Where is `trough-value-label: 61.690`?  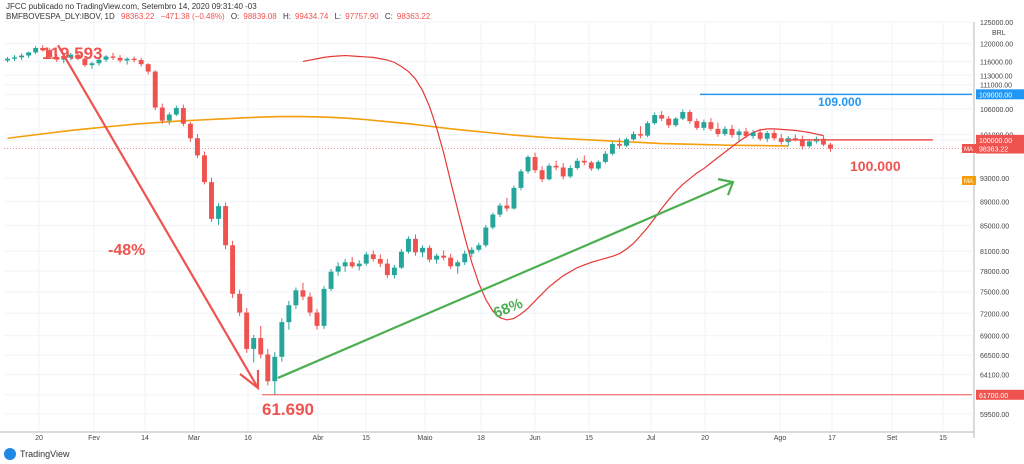 trough-value-label: 61.690 is located at coordinates (288, 409).